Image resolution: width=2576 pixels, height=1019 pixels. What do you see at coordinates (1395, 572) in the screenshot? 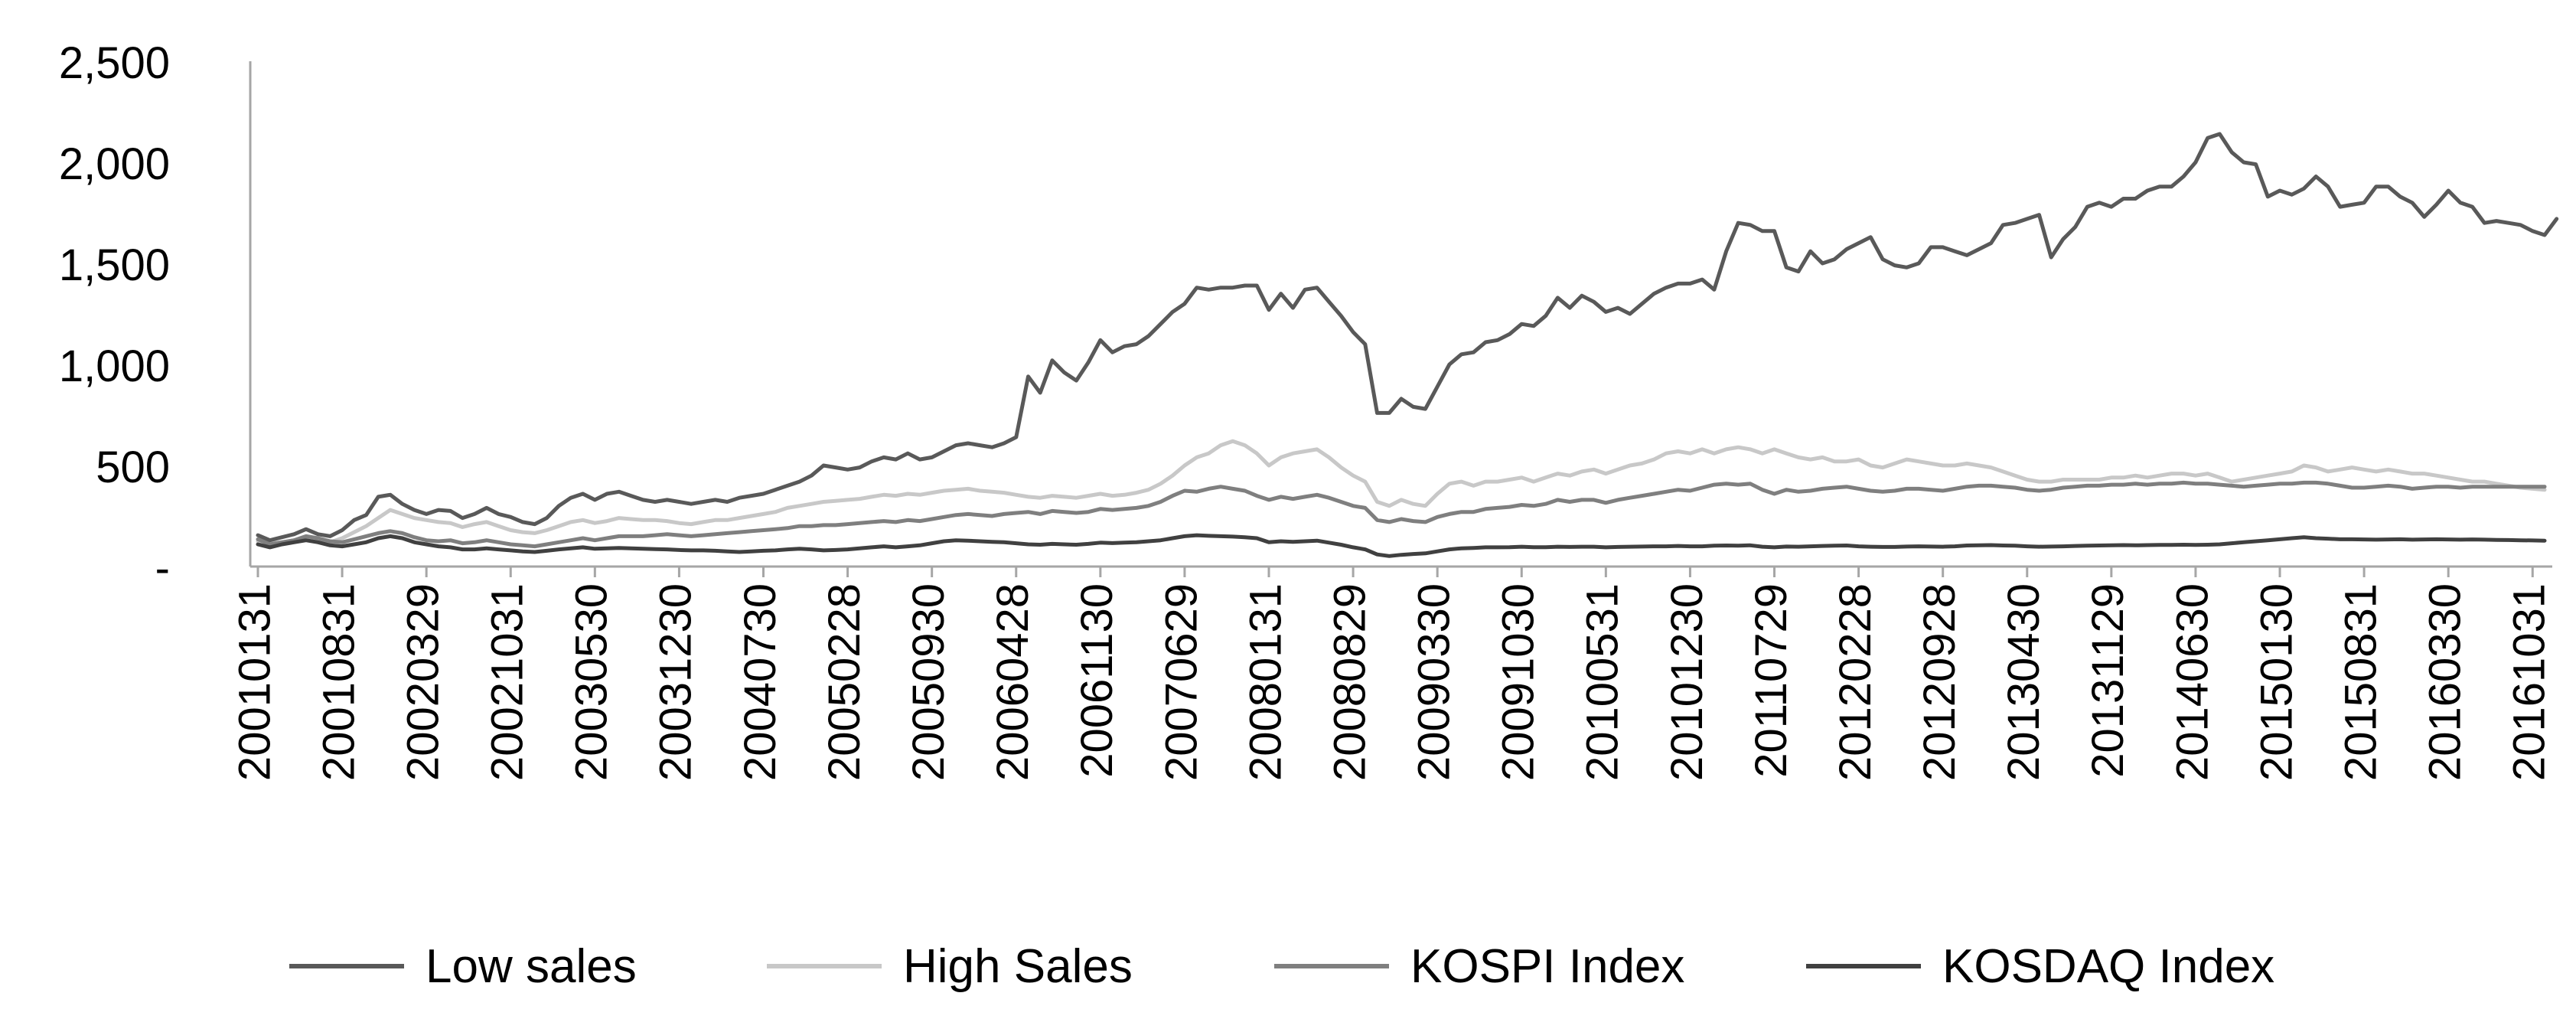
I see `x-axis-tick-marks` at bounding box center [1395, 572].